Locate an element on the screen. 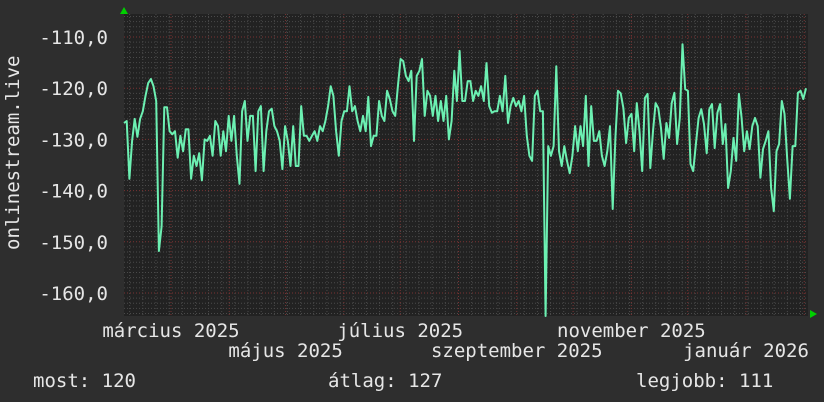 The height and width of the screenshot is (402, 824). x-tick-label: január 2026 is located at coordinates (746, 351).